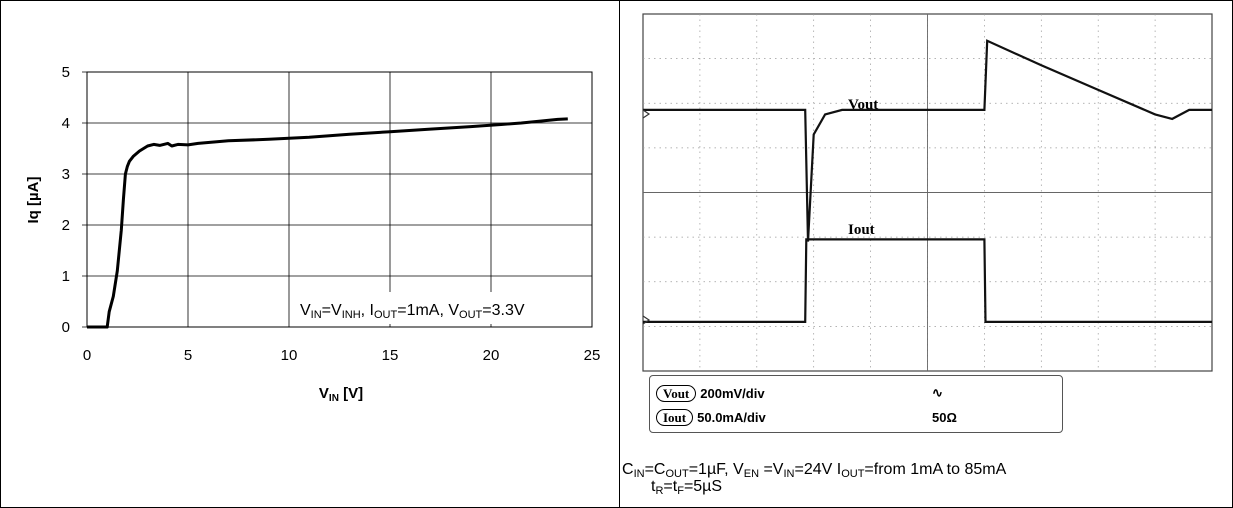 The image size is (1233, 508). Describe the element at coordinates (676, 393) in the screenshot. I see `vout-channel-badge: Vout` at that location.